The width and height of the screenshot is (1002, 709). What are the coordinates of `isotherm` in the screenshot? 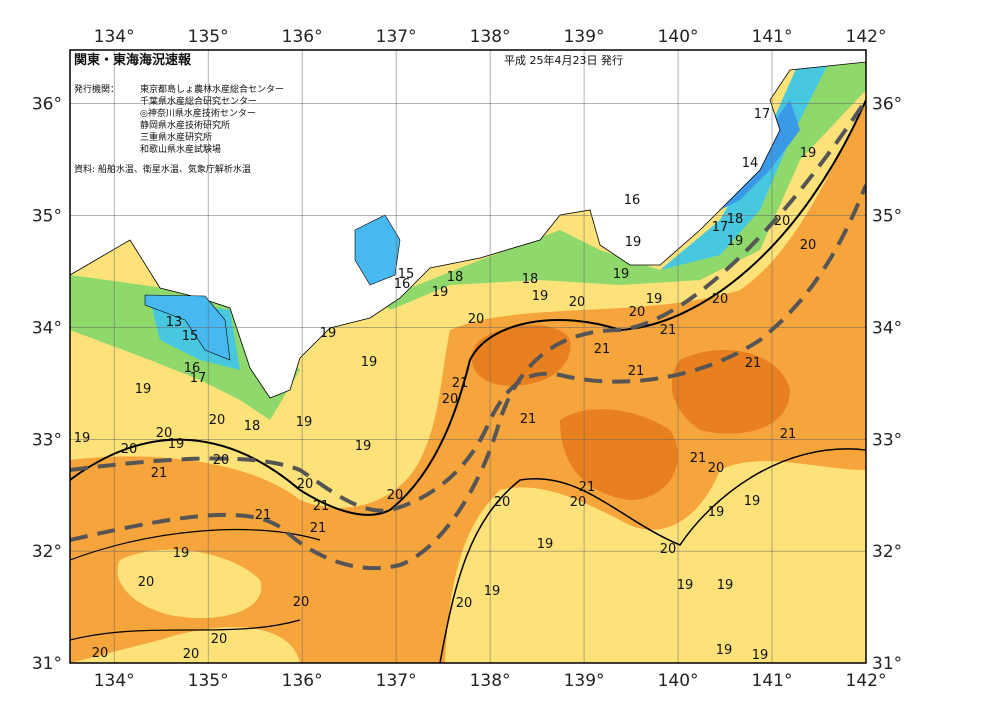 It's located at (195, 584).